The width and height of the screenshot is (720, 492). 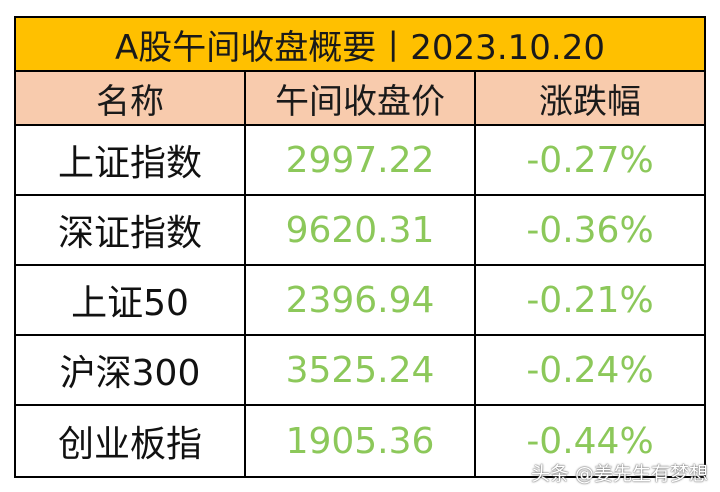 I want to click on table-row: 上证50 2396.94 -0.21%, so click(x=360, y=301).